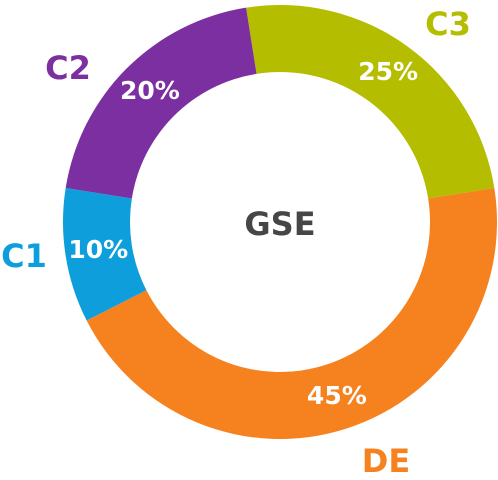  I want to click on value-label: 25%, so click(388, 71).